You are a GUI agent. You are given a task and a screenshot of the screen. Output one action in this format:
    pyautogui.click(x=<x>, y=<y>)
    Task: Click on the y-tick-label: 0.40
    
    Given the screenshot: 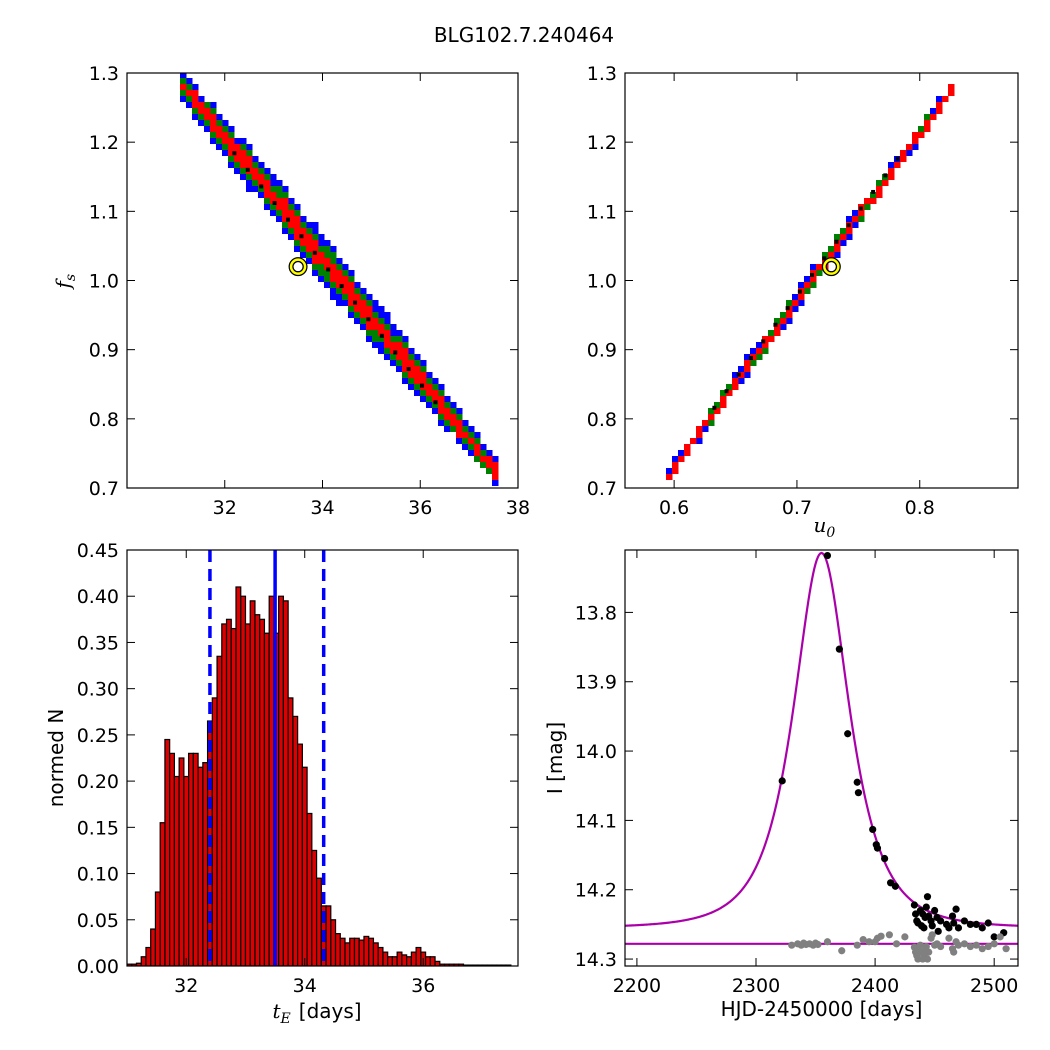 What is the action you would take?
    pyautogui.click(x=98, y=597)
    